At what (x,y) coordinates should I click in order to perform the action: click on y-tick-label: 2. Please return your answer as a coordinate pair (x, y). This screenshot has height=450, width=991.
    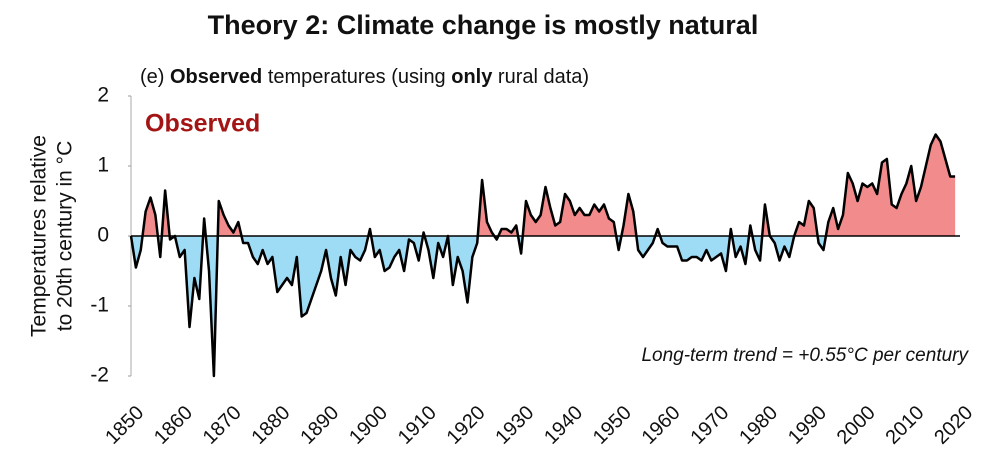
    Looking at the image, I should click on (103, 95).